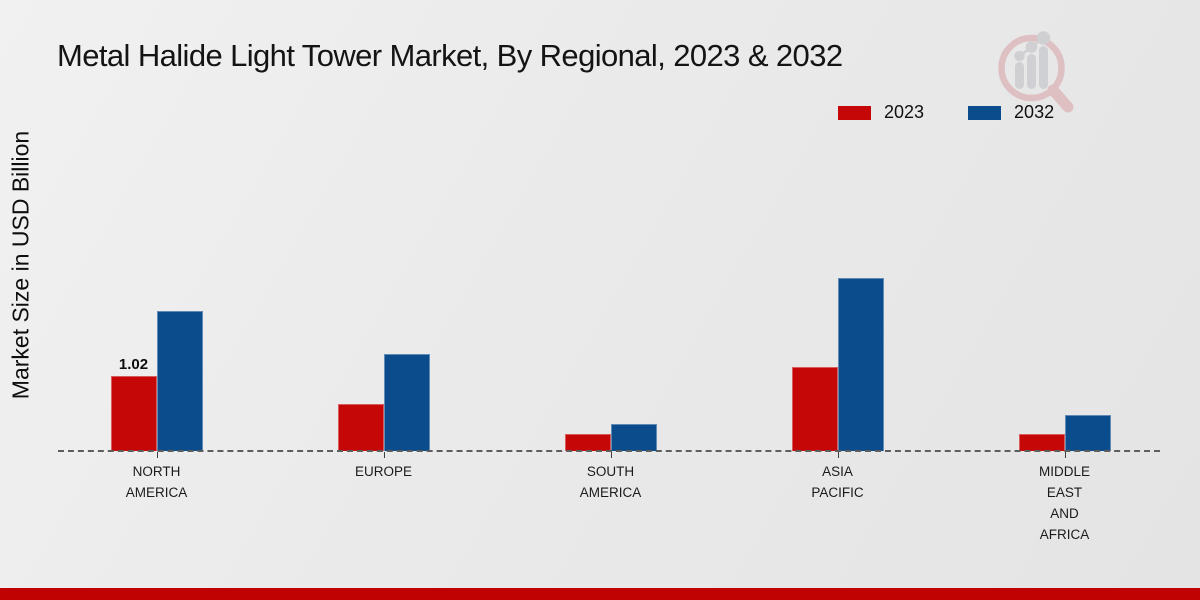 This screenshot has width=1200, height=600. What do you see at coordinates (133, 413) in the screenshot?
I see `bar-2023-north-america` at bounding box center [133, 413].